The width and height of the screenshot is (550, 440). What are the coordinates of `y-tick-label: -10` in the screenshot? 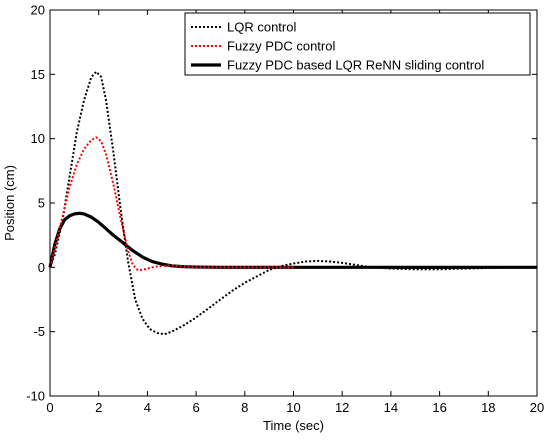 It's located at (35, 396).